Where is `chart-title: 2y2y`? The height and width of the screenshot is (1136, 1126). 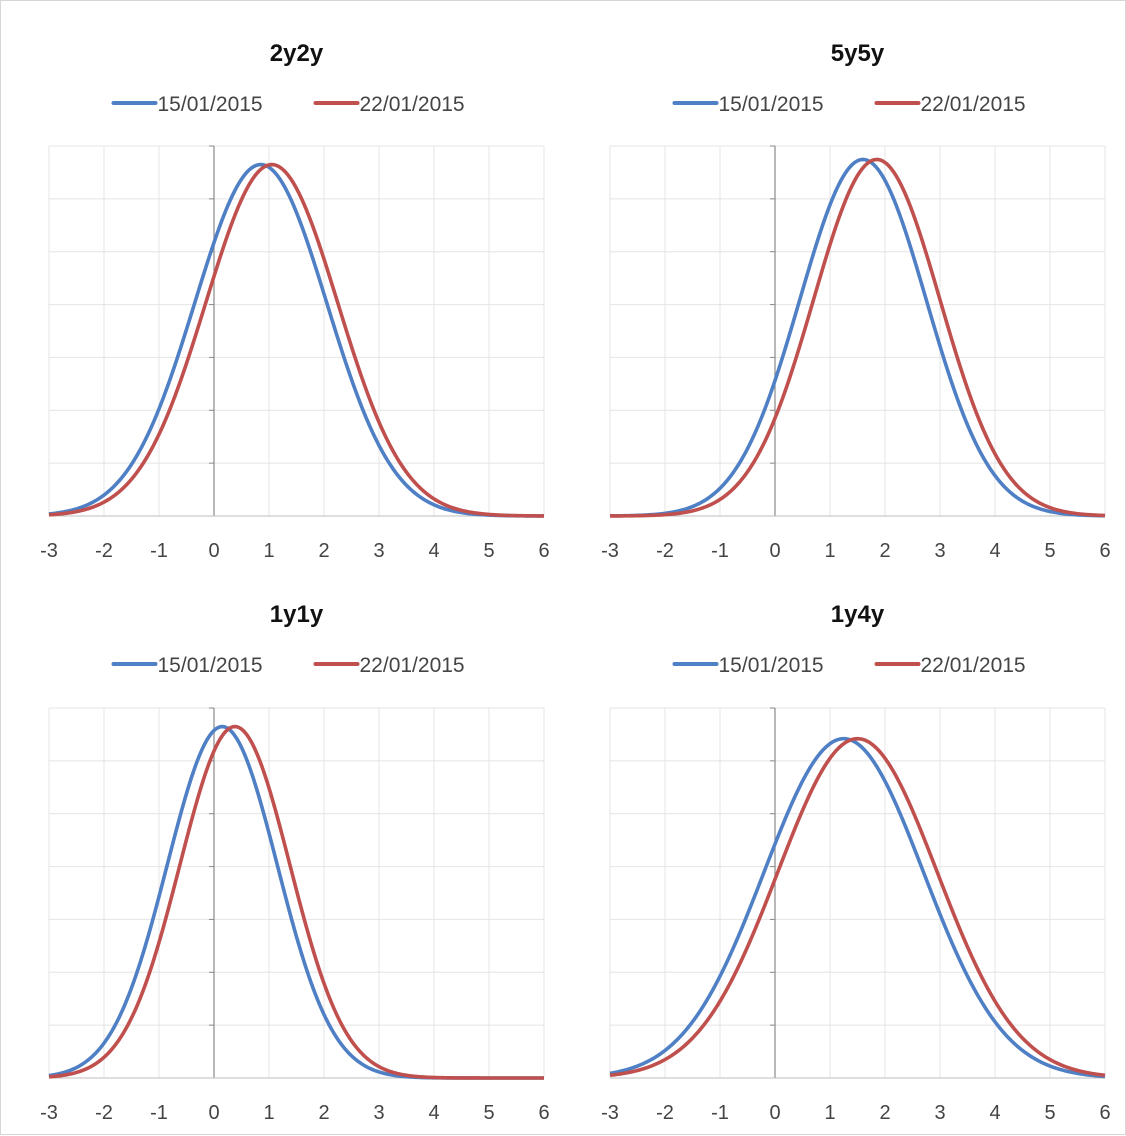
chart-title: 2y2y is located at coordinates (297, 53).